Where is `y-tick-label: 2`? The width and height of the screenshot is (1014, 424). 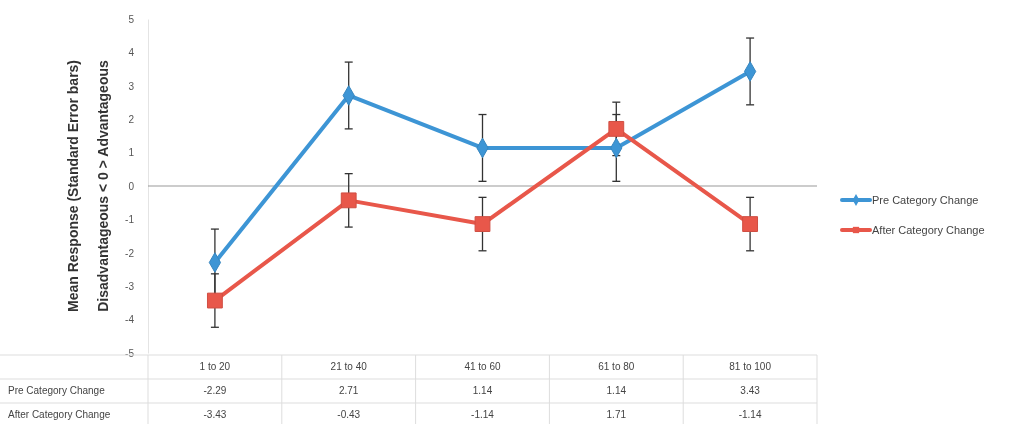 y-tick-label: 2 is located at coordinates (131, 119).